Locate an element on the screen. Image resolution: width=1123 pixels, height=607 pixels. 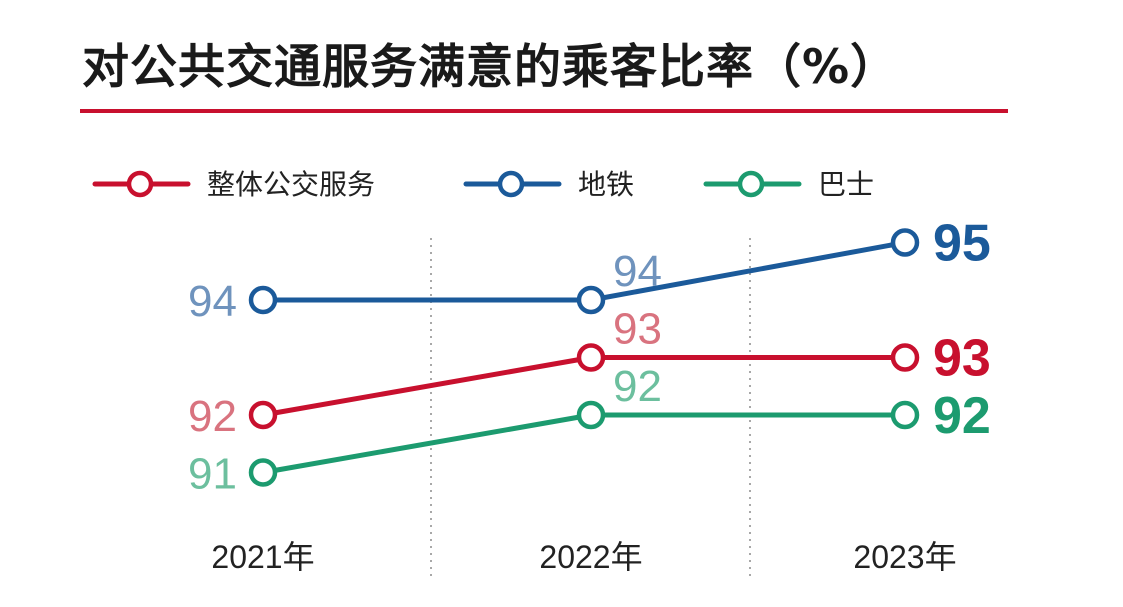
data-label-2-2: 94 is located at coordinates (637, 271).